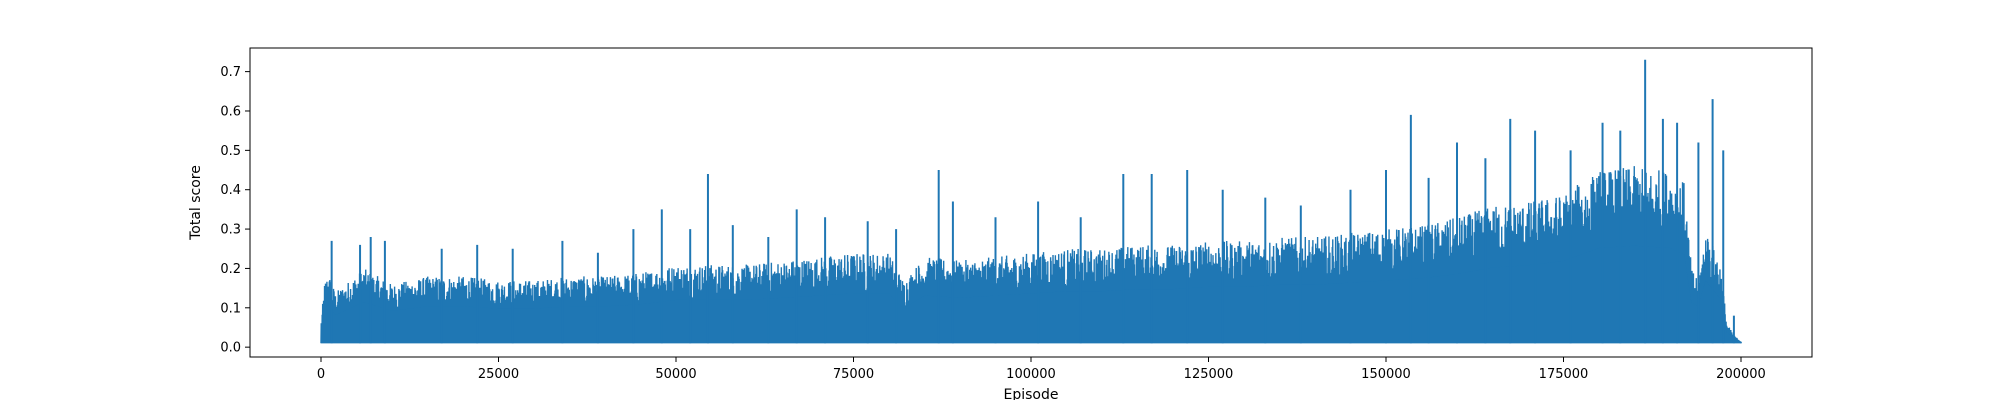 This screenshot has height=400, width=2000. I want to click on x-tick-label: 0, so click(321, 374).